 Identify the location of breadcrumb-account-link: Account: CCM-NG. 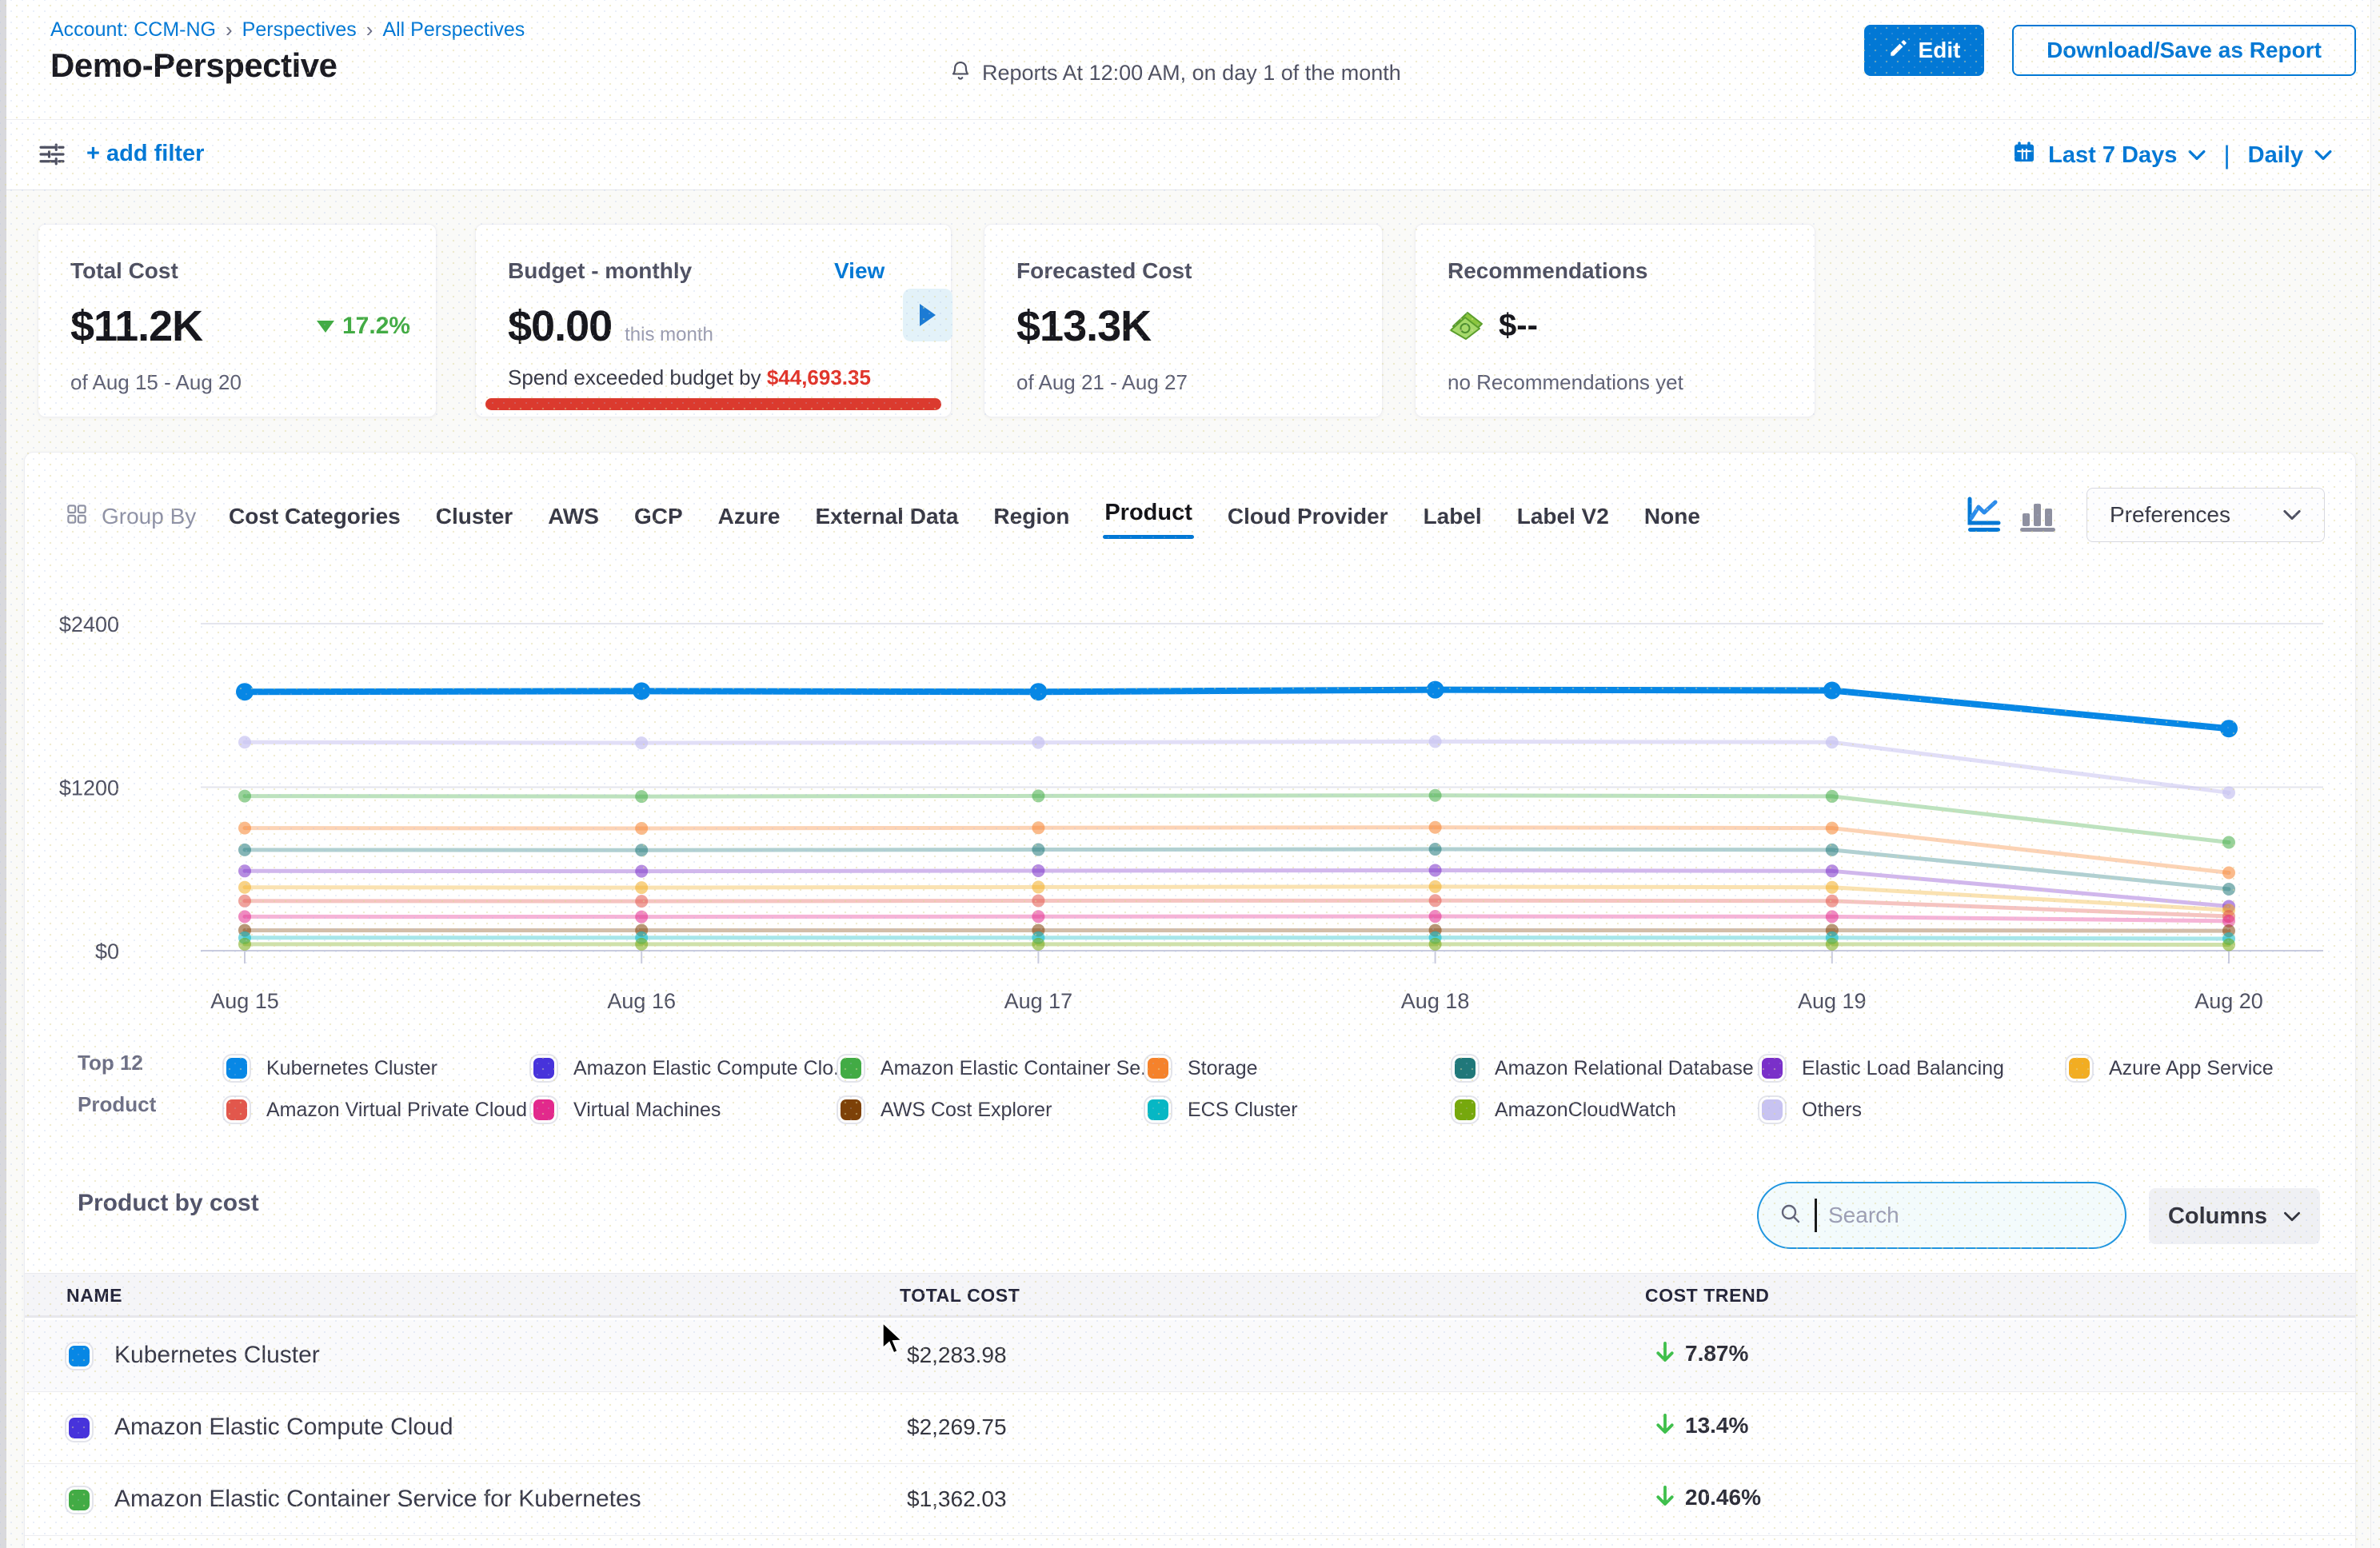
(133, 29).